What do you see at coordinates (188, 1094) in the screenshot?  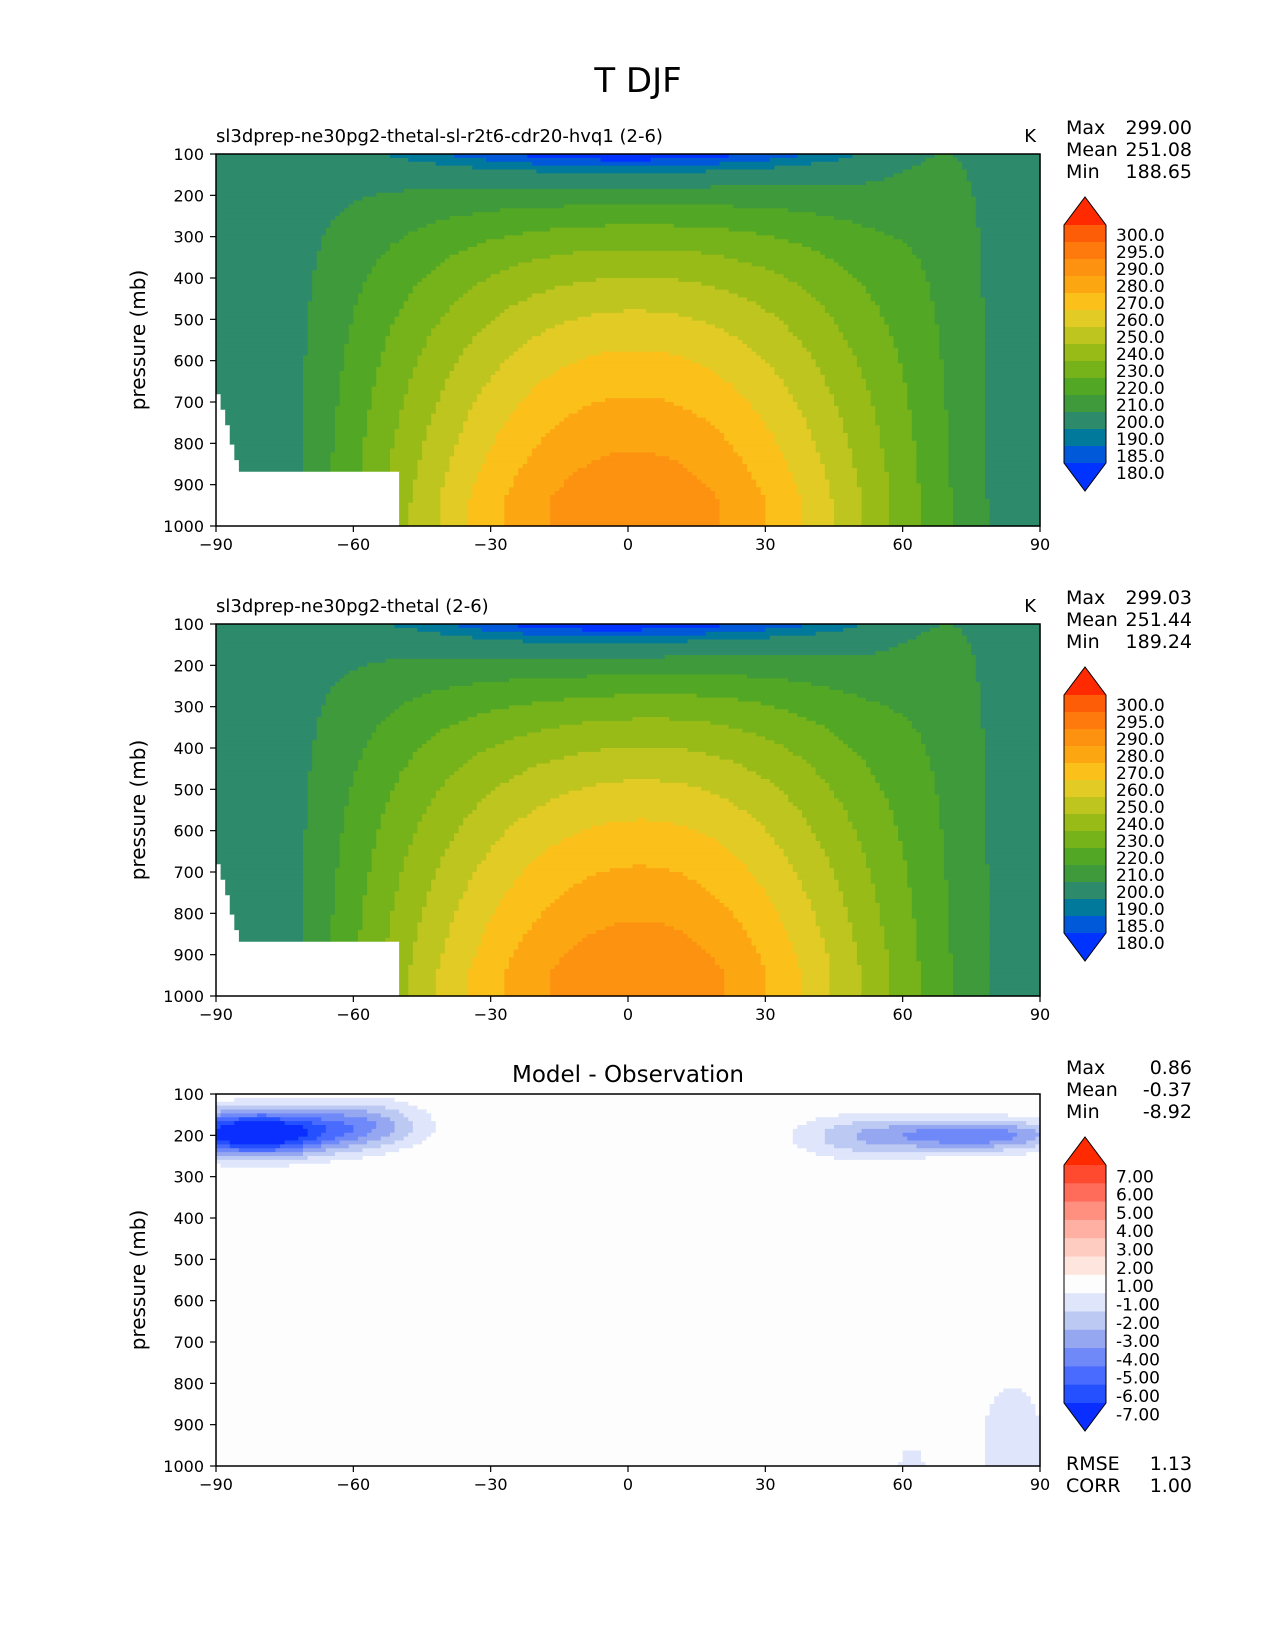 I see `y-tick-label: 100` at bounding box center [188, 1094].